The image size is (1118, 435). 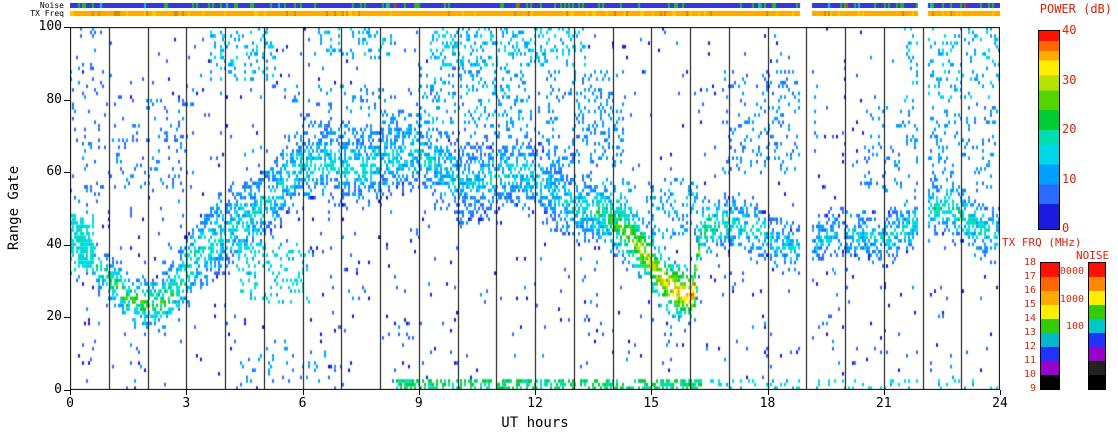 I want to click on noise-tick-label: 100, so click(x=1074, y=327).